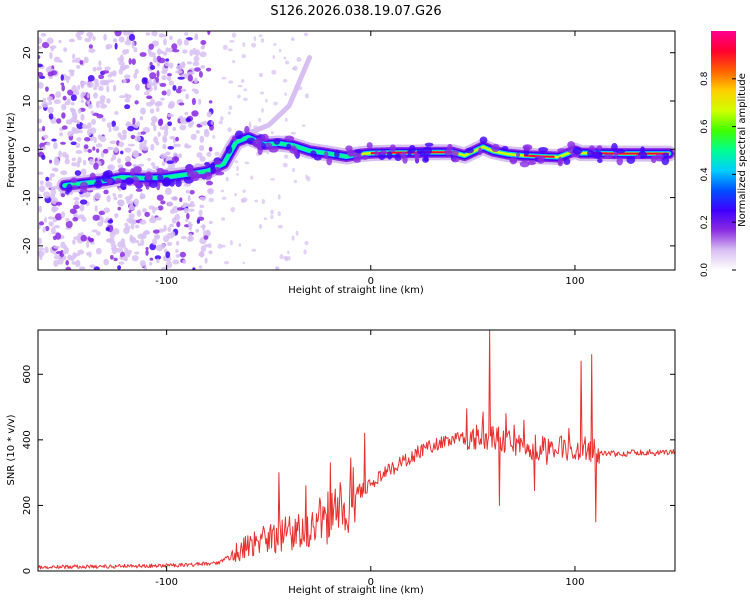 Image resolution: width=750 pixels, height=600 pixels. Describe the element at coordinates (11, 150) in the screenshot. I see `spectrogram-y-label: Frequency (Hz)` at that location.